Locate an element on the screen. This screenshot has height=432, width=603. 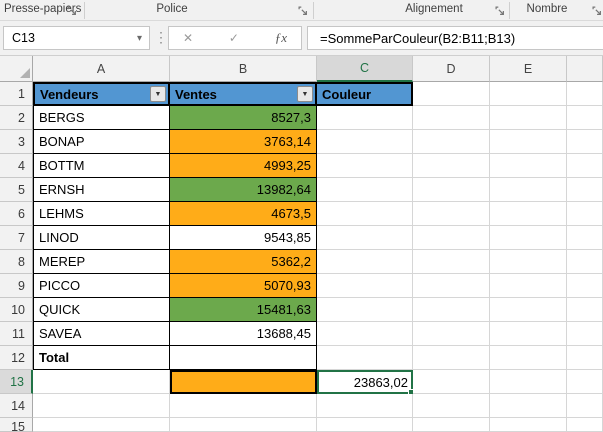
cell-A6: LEHMS is located at coordinates (101, 214).